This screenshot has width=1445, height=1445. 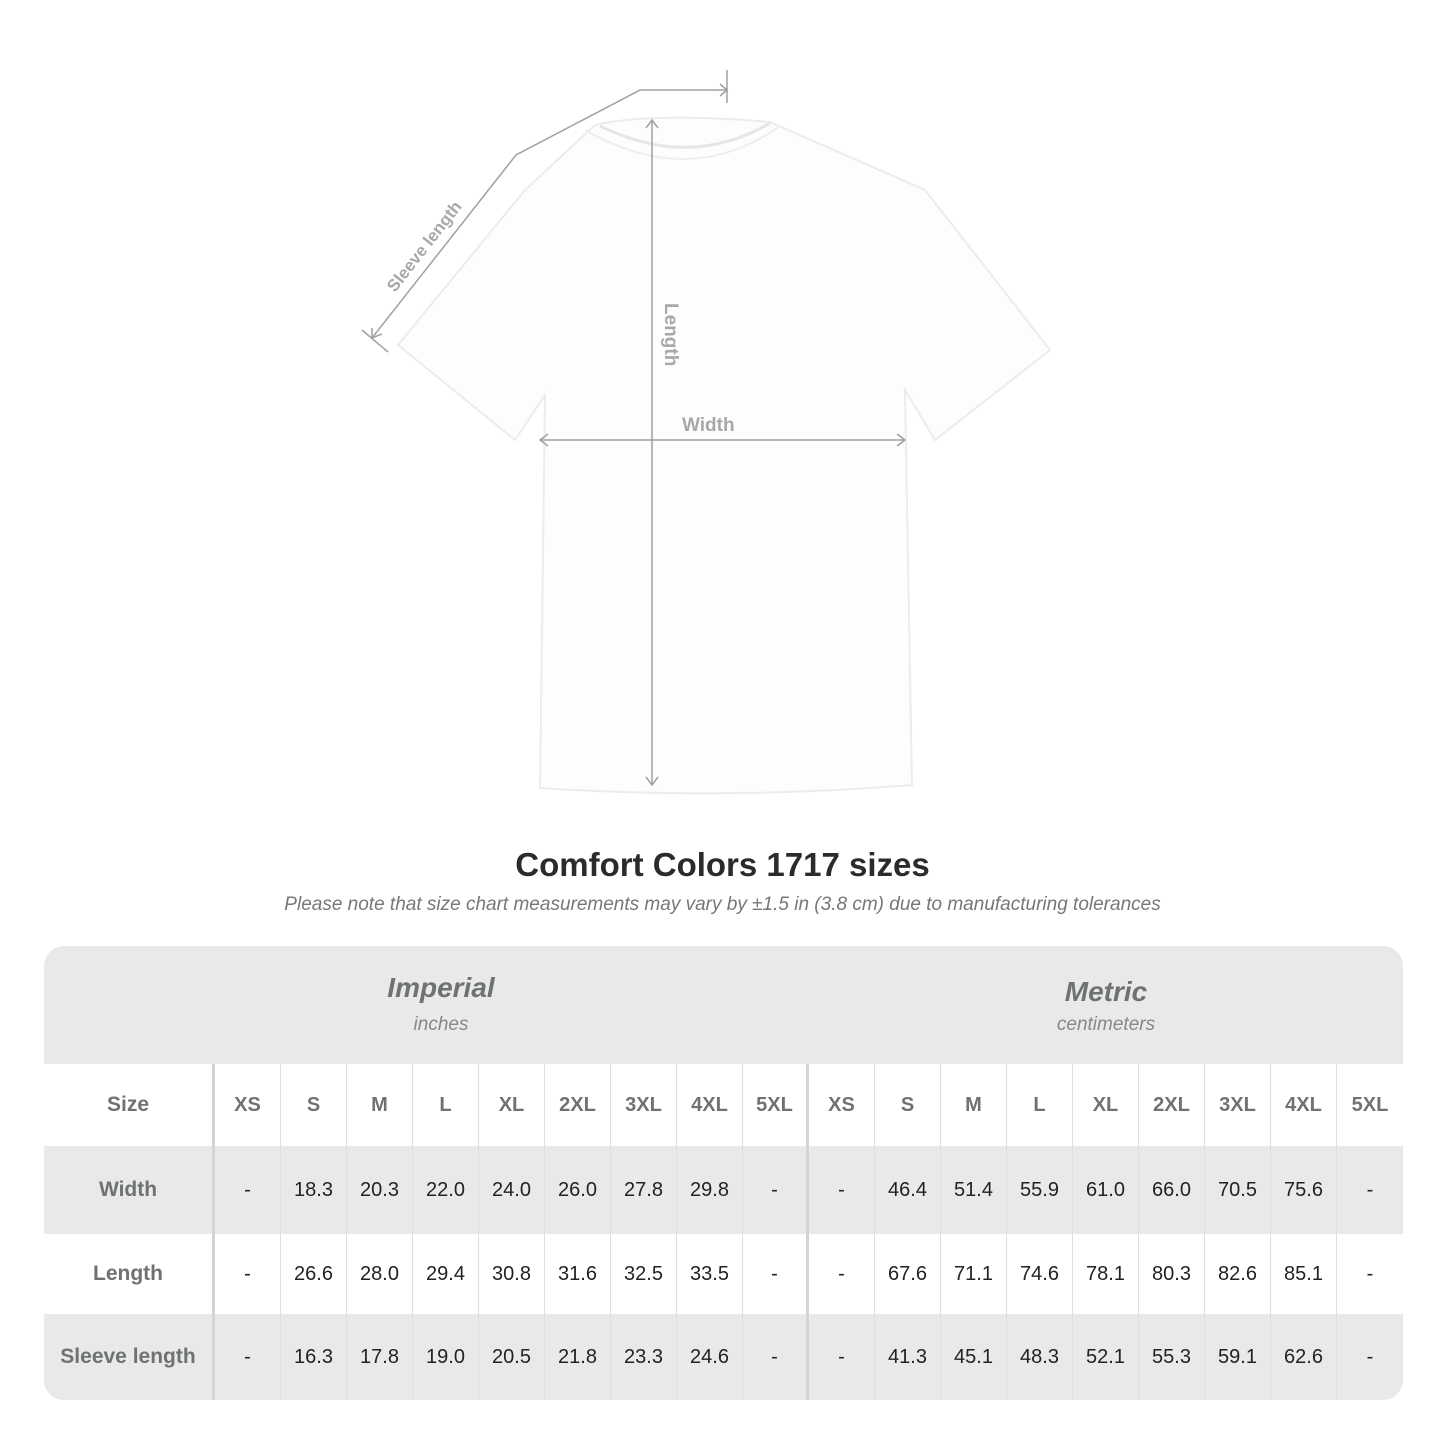 What do you see at coordinates (314, 1105) in the screenshot?
I see `size-header-imperial: S` at bounding box center [314, 1105].